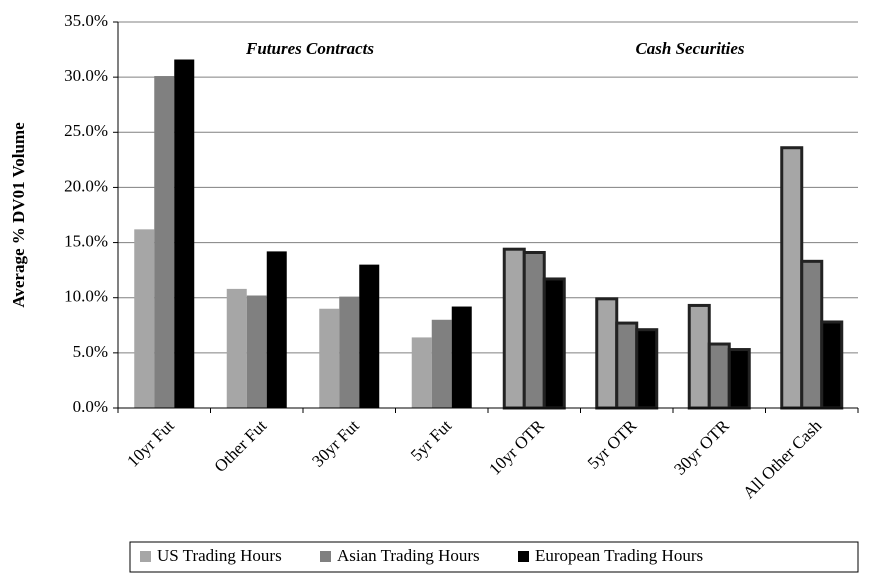 The image size is (872, 581). What do you see at coordinates (219, 555) in the screenshot?
I see `legend-label: US Trading Hours` at bounding box center [219, 555].